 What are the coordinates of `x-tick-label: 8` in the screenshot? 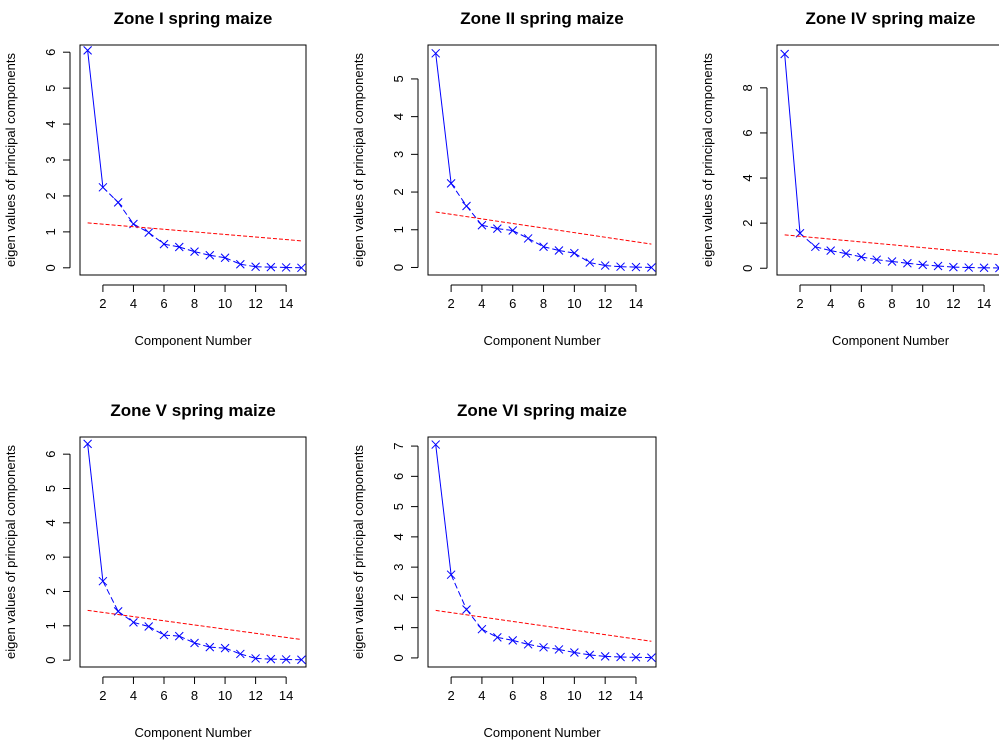 It's located at (194, 695).